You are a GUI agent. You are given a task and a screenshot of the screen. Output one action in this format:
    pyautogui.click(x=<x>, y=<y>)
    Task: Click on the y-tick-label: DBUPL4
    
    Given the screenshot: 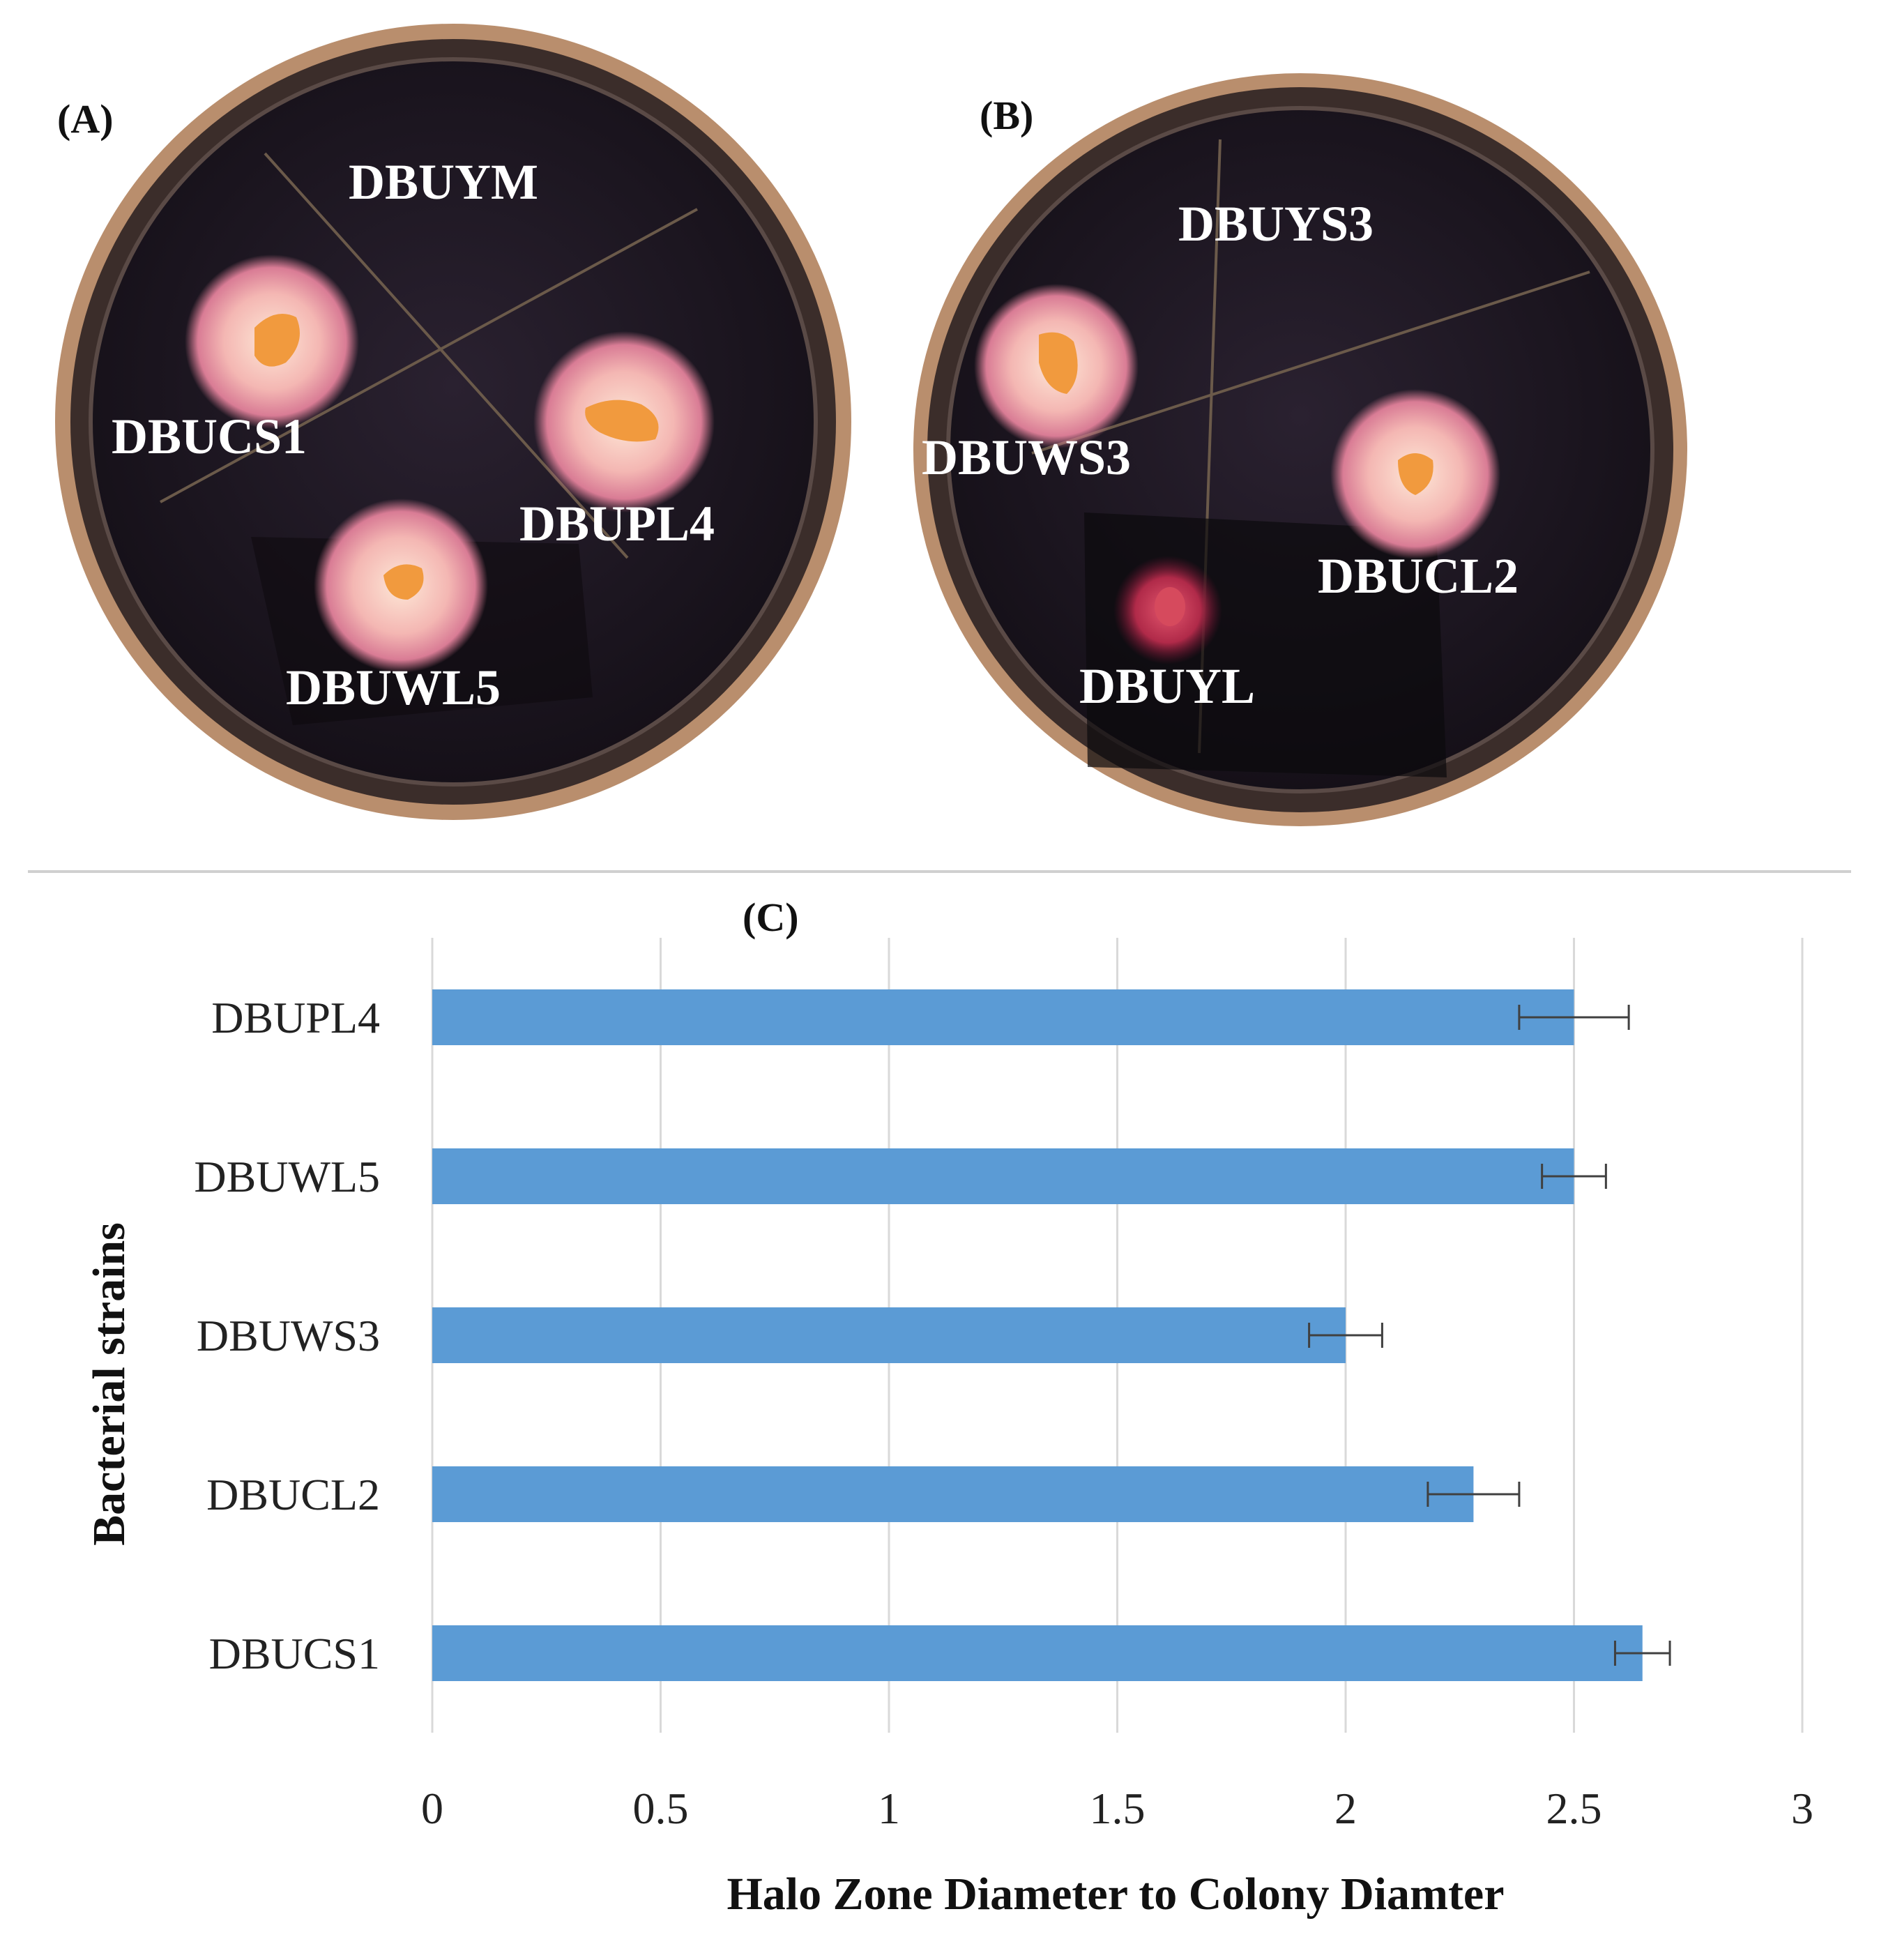 What is the action you would take?
    pyautogui.click(x=295, y=1018)
    